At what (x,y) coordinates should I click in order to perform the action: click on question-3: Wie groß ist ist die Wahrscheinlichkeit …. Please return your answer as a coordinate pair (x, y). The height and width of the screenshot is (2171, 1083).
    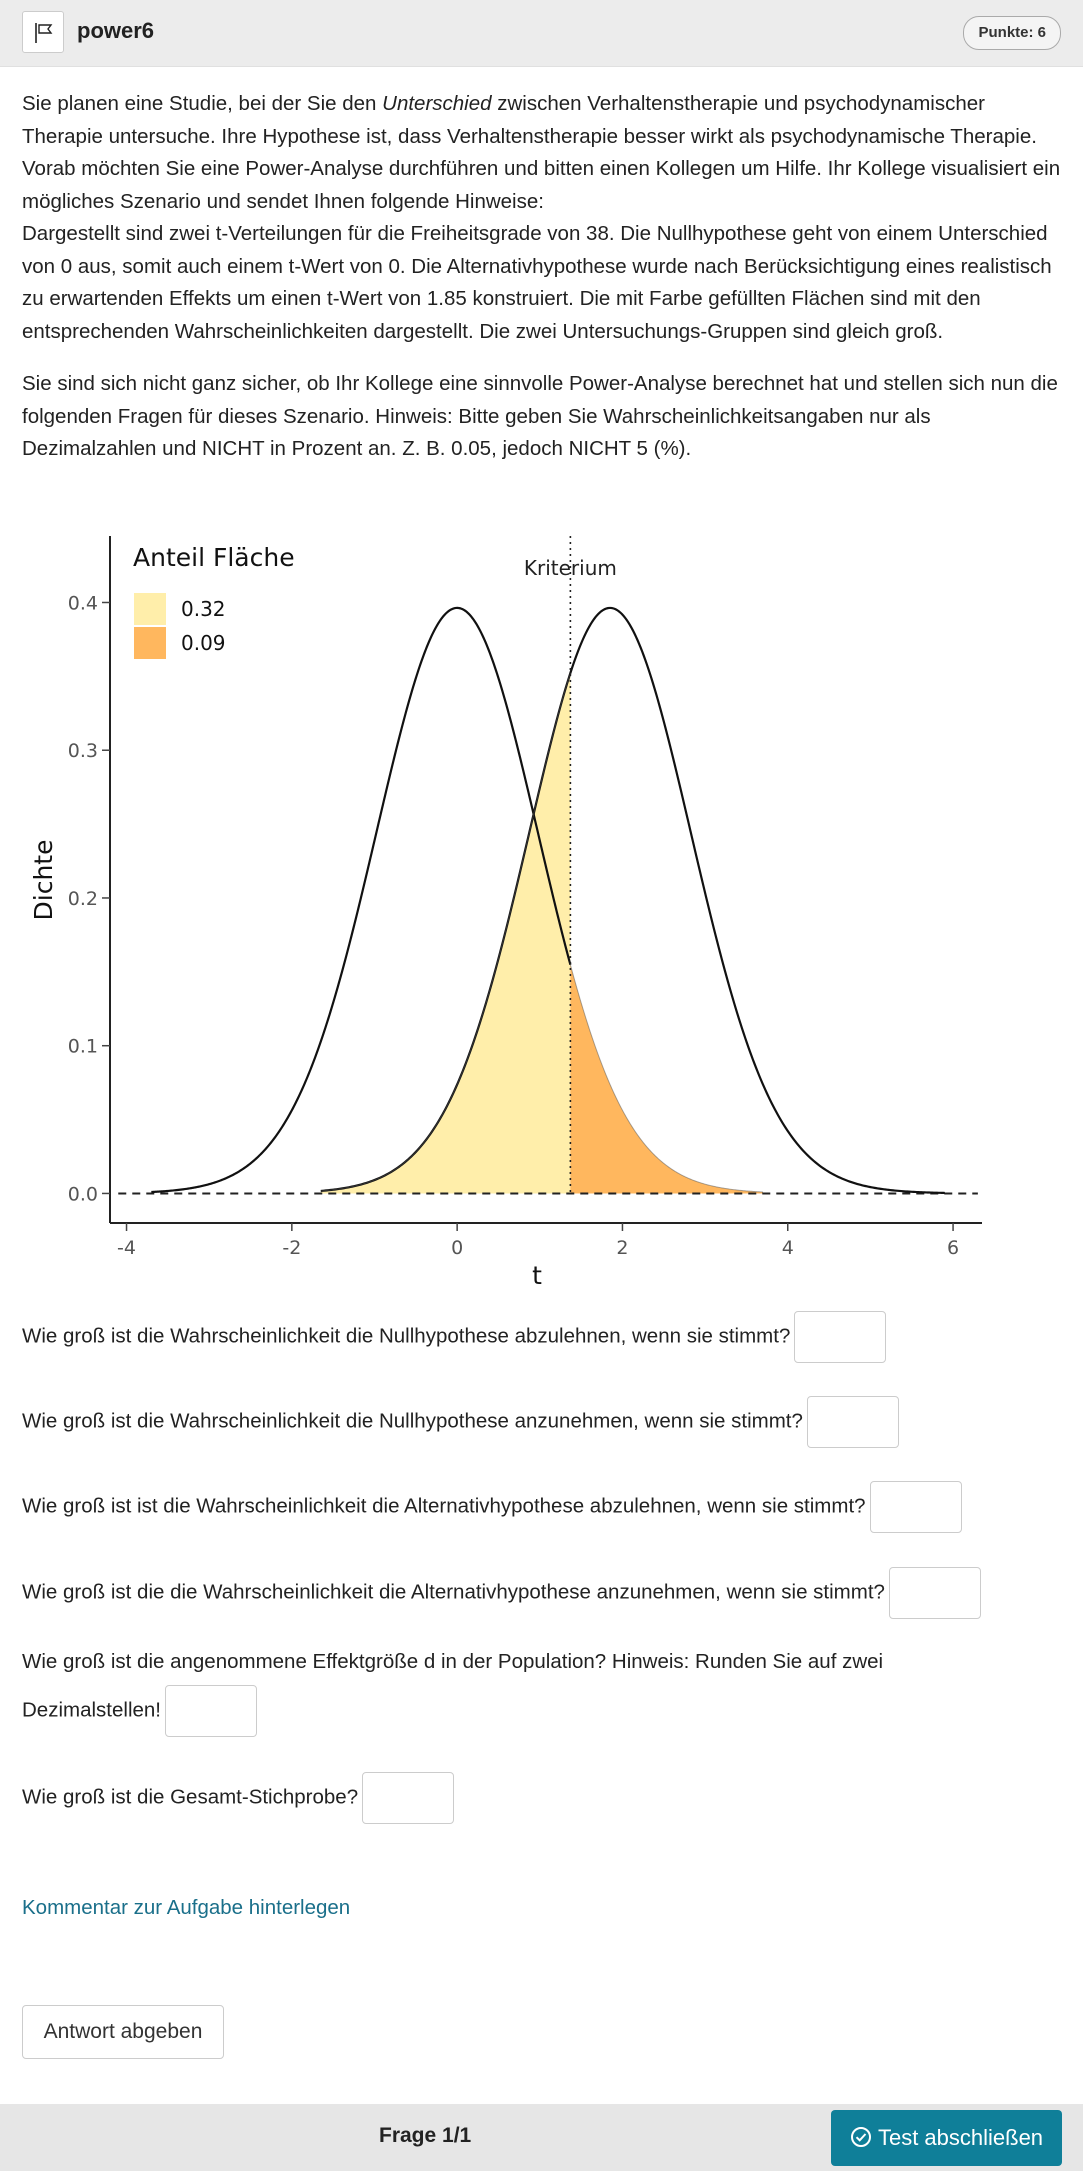
    Looking at the image, I should click on (492, 1507).